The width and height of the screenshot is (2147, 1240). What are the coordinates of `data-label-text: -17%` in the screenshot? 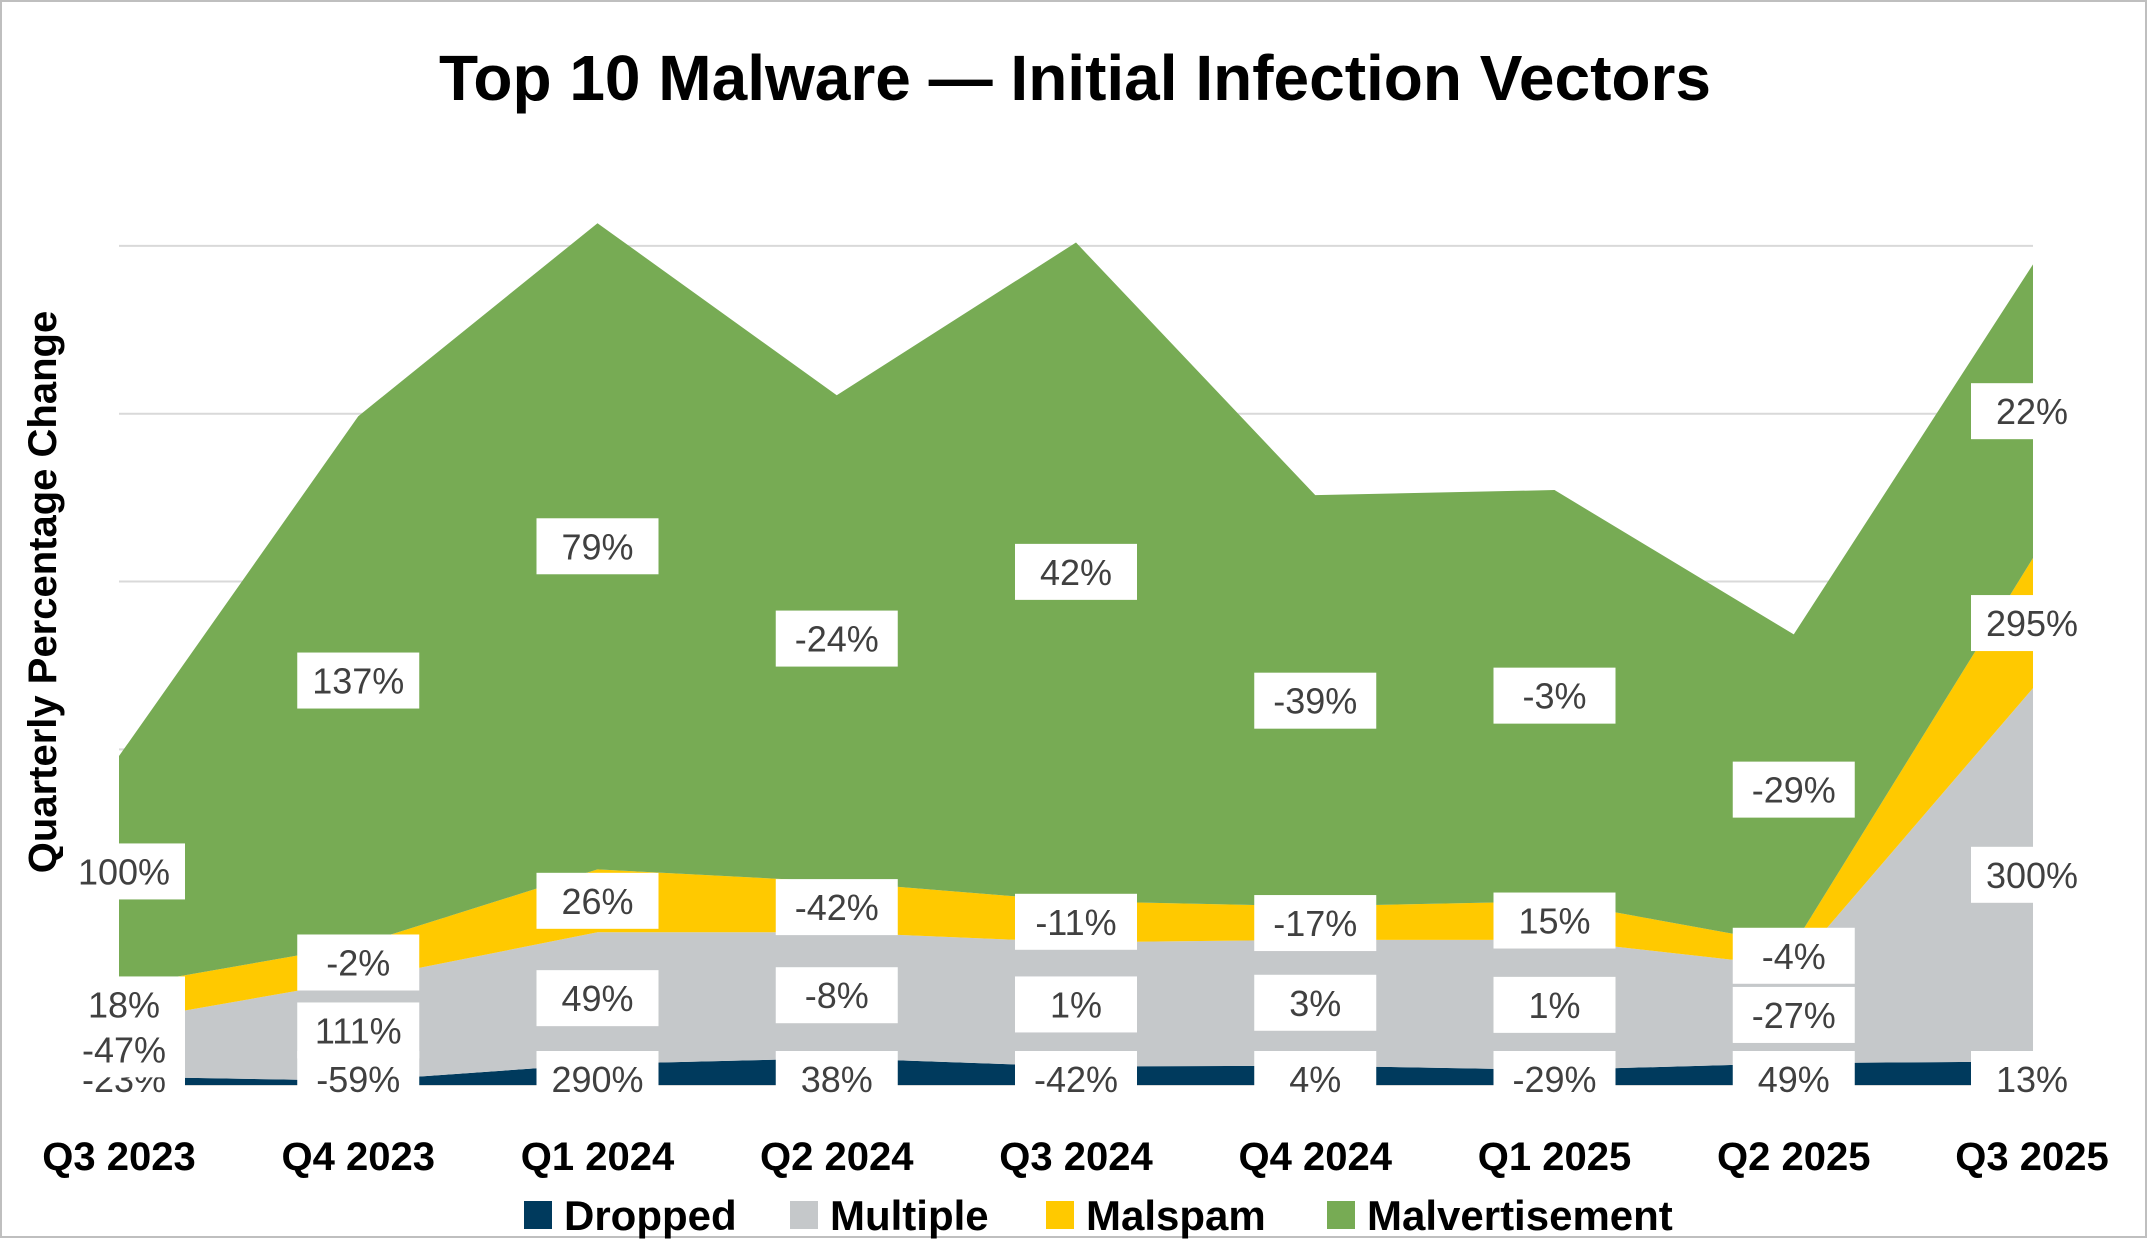 It's located at (1315, 923).